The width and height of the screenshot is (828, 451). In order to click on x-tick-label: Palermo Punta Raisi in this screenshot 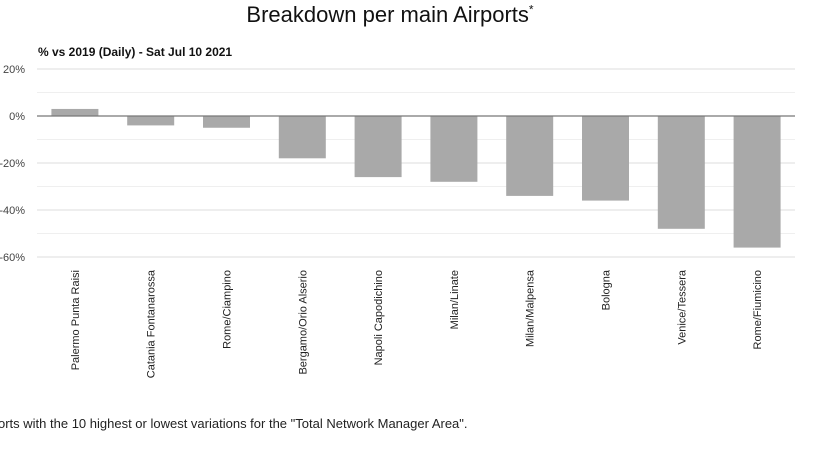, I will do `click(76, 320)`.